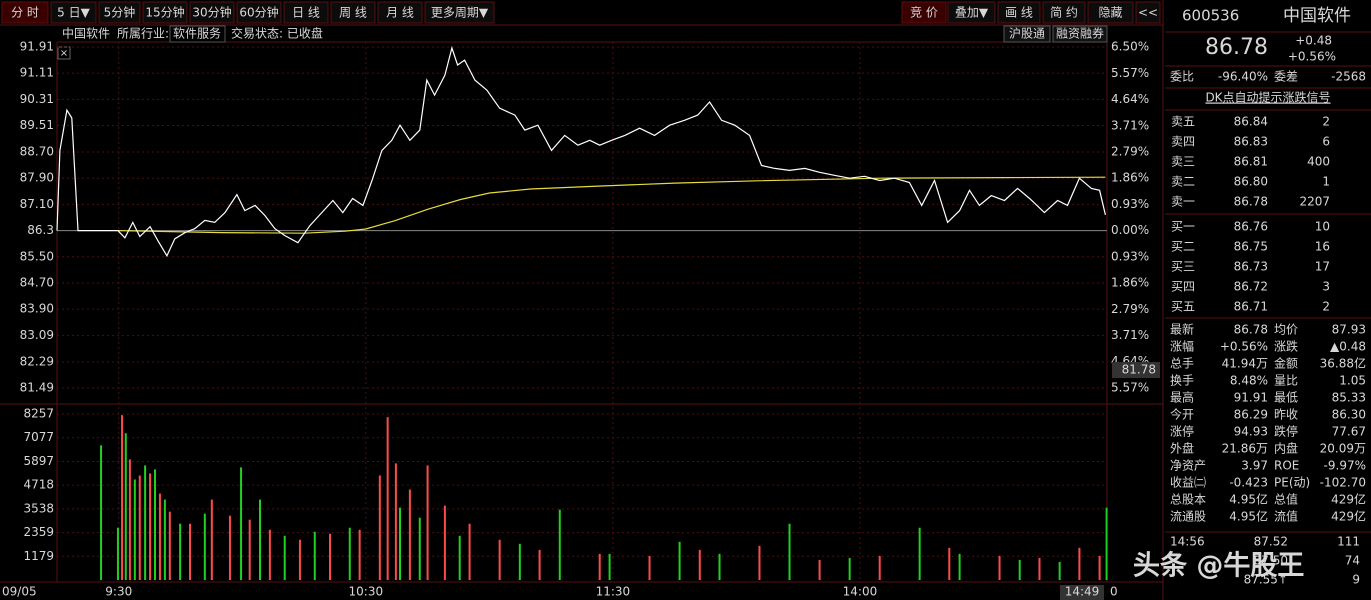  Describe the element at coordinates (1314, 202) in the screenshot. I see `book-volume: 2207` at that location.